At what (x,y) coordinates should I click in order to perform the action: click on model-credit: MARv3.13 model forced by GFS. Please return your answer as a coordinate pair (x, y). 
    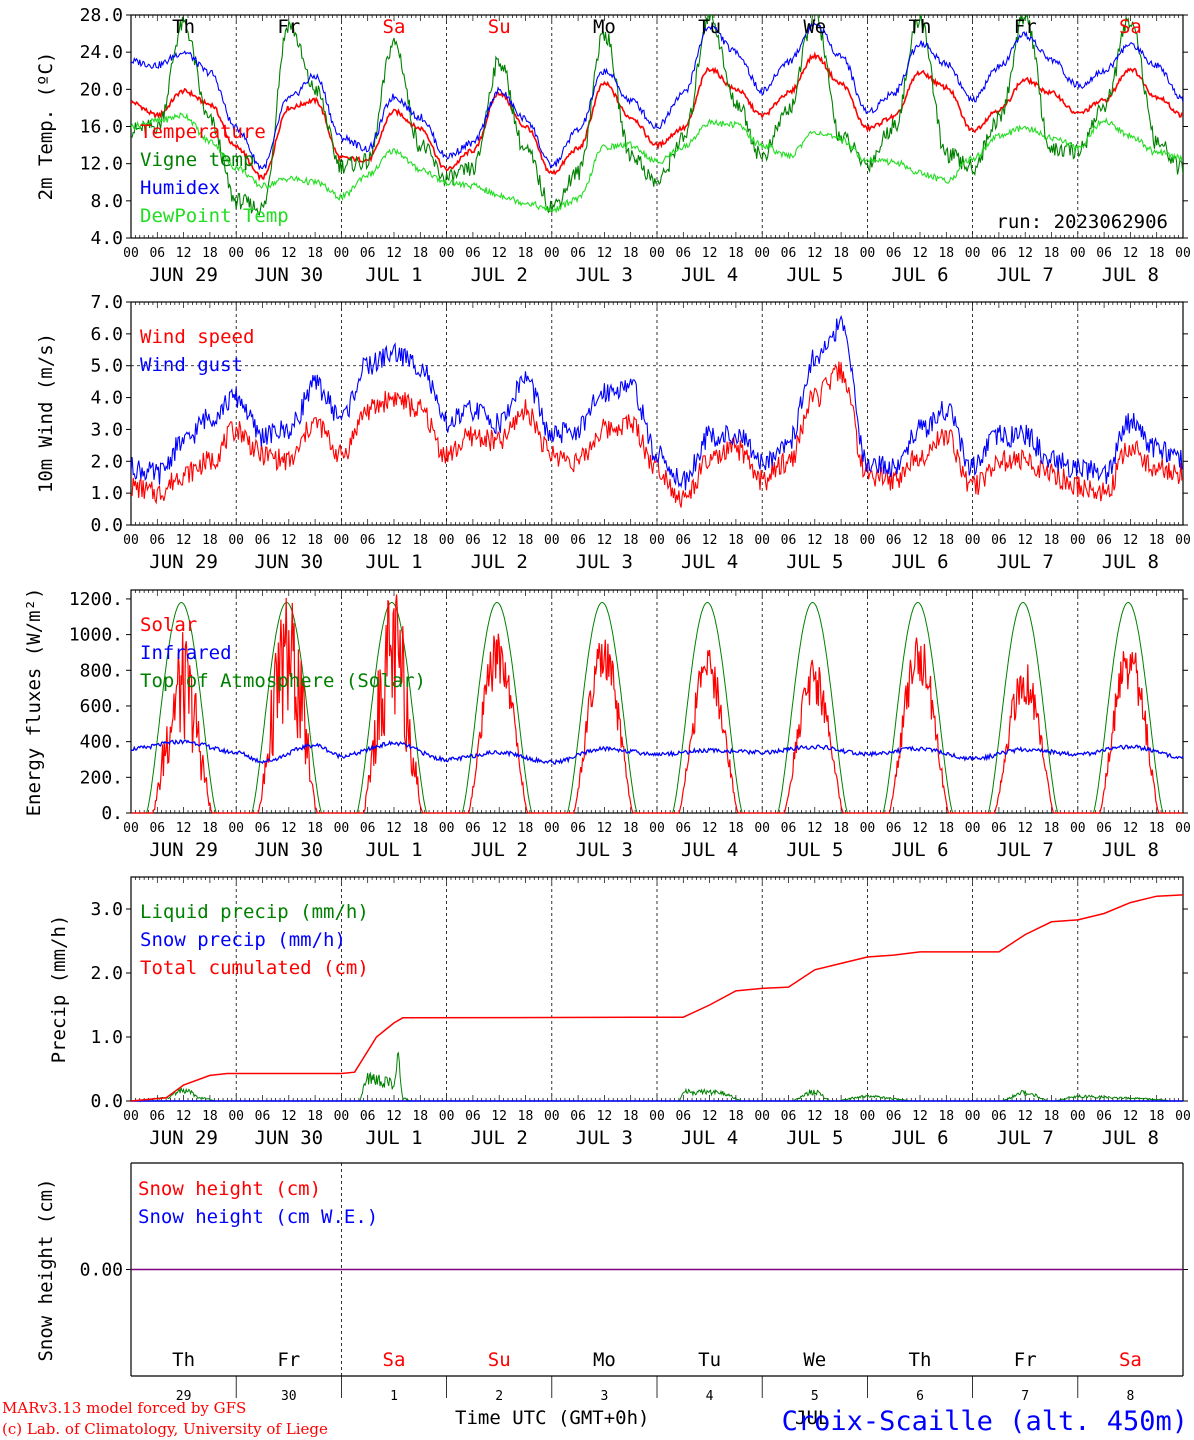
    Looking at the image, I should click on (124, 1408).